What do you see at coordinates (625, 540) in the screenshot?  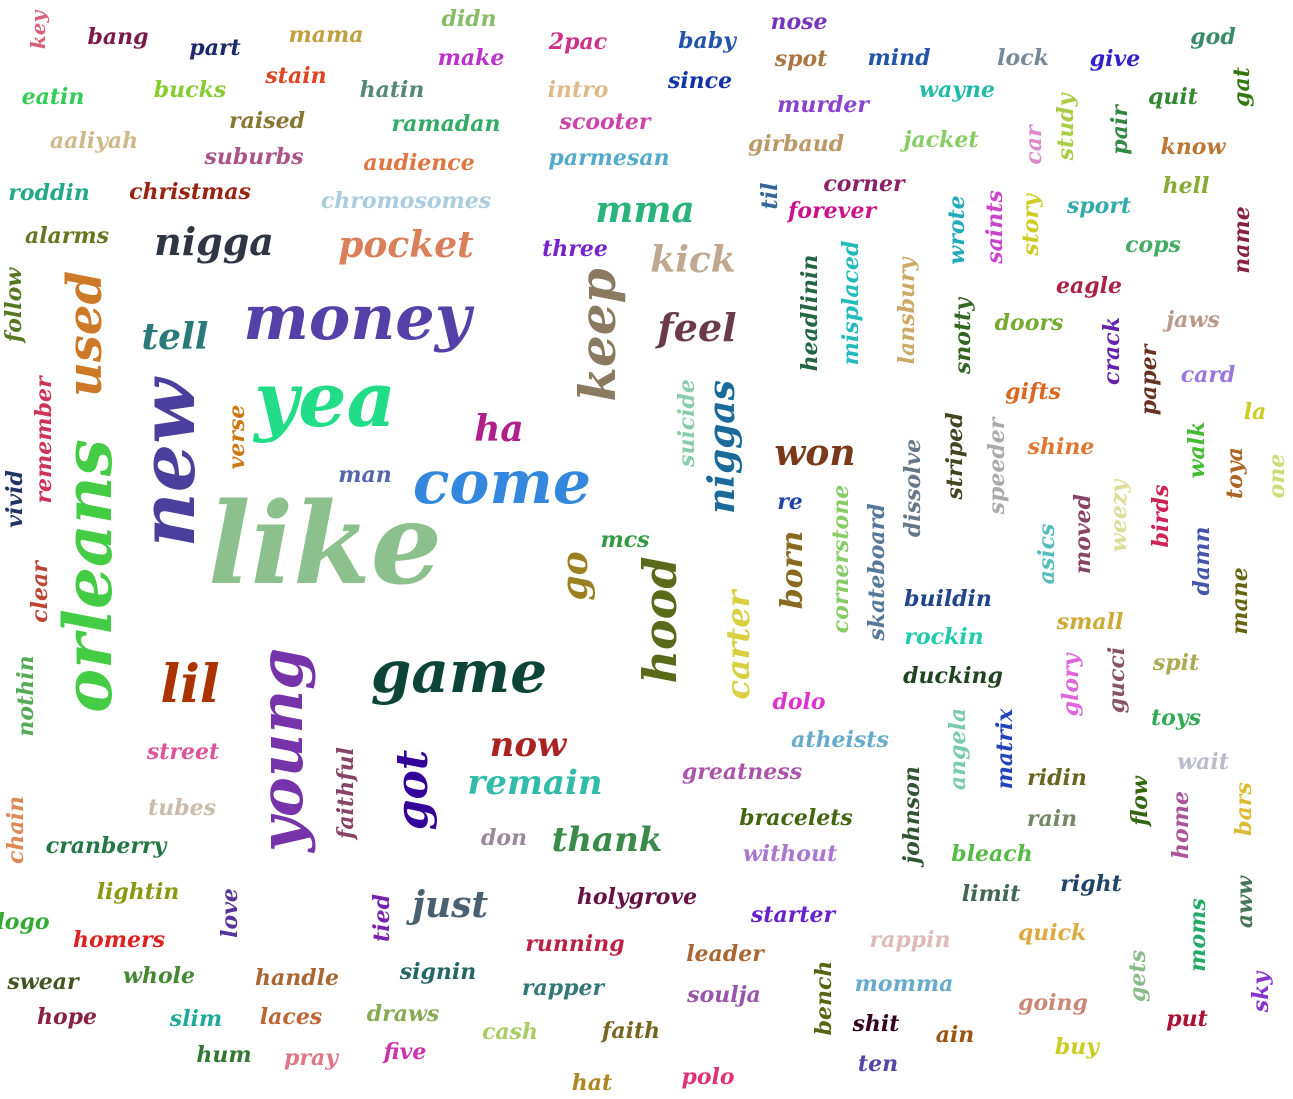 I see `word-mcs: mcs` at bounding box center [625, 540].